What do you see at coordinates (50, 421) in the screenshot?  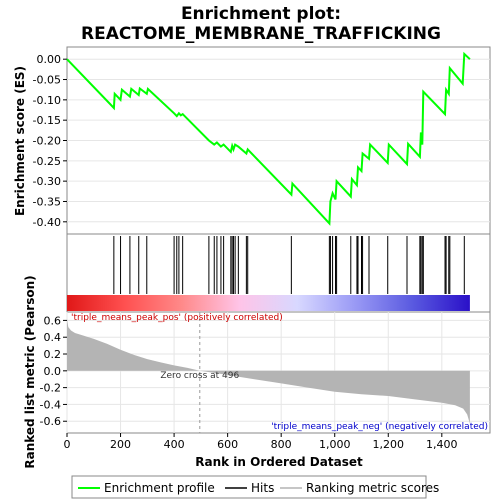 I see `metric-y-tick-label: -0.6` at bounding box center [50, 421].